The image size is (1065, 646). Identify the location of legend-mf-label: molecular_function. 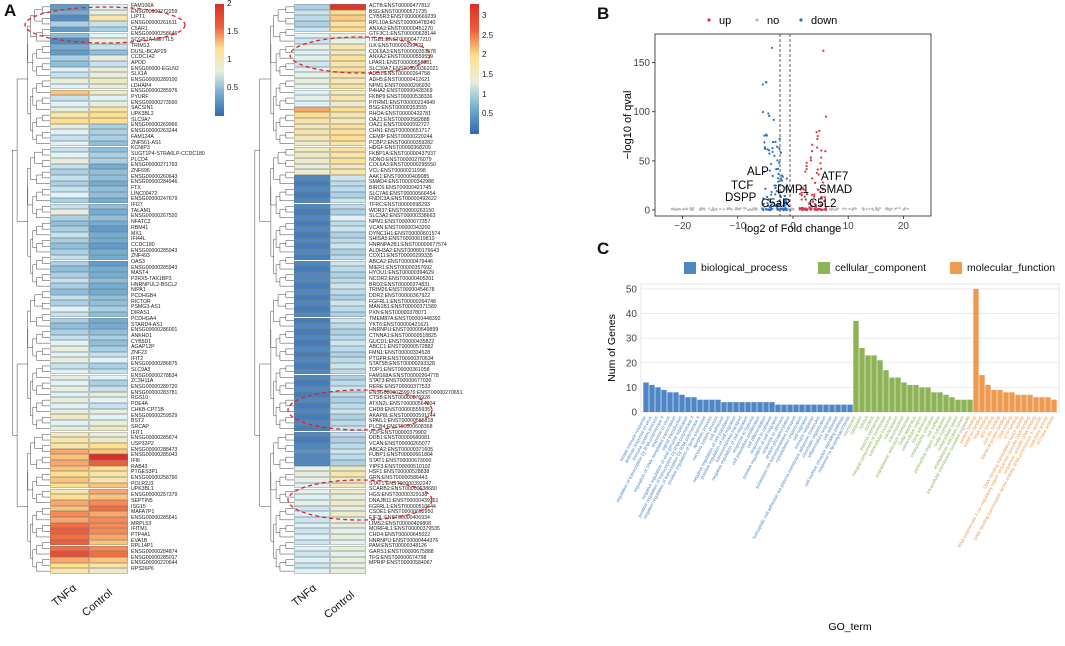
(1011, 268).